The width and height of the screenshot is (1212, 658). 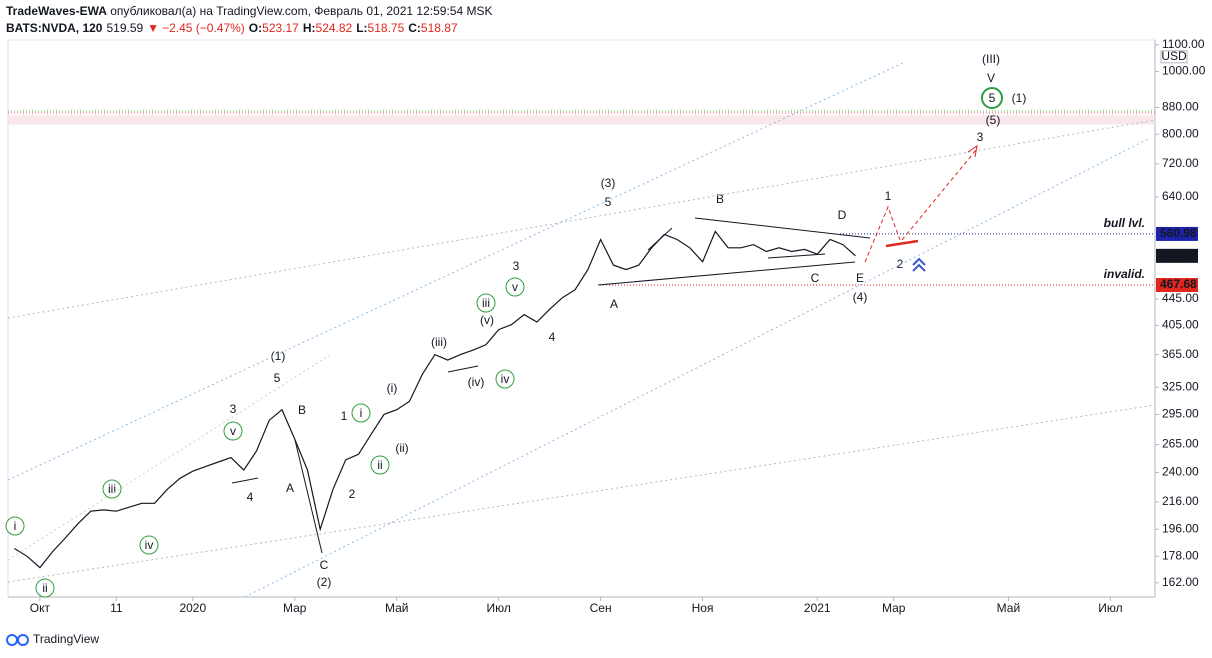 I want to click on last: 519.59, so click(x=124, y=28).